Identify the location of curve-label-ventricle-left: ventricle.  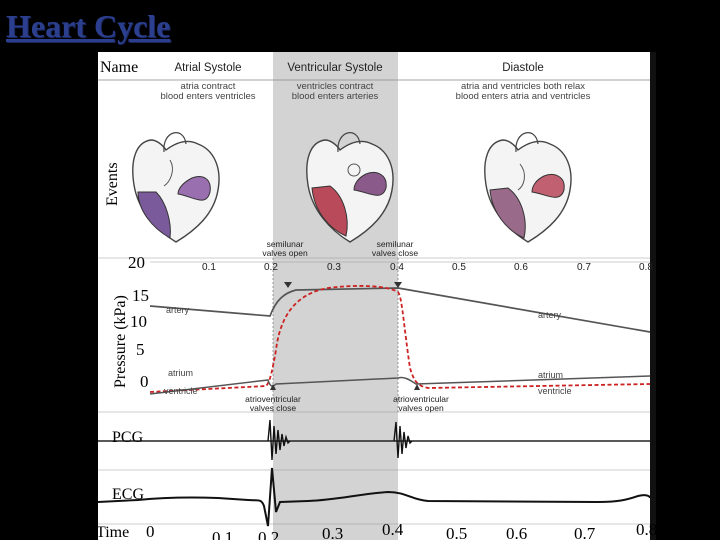
(181, 391).